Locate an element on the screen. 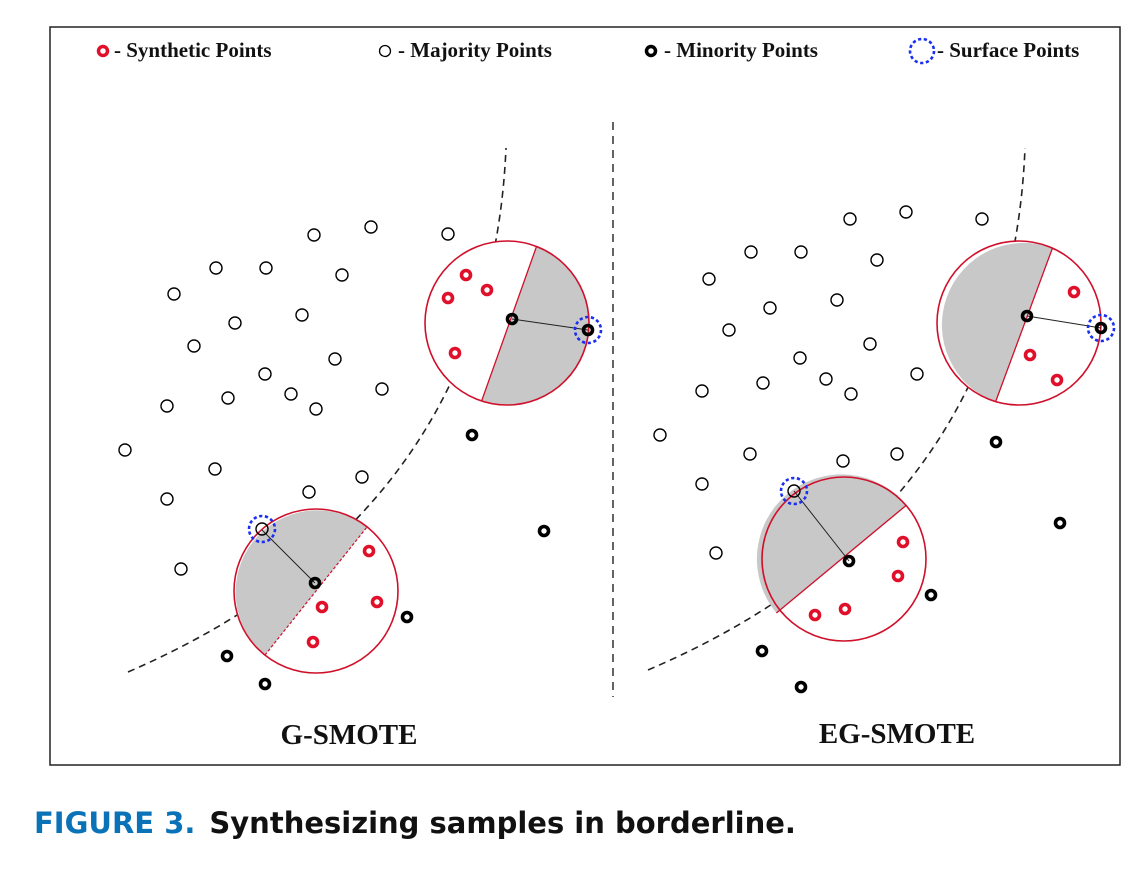  legend-minority-label: - Minority Points is located at coordinates (741, 50).